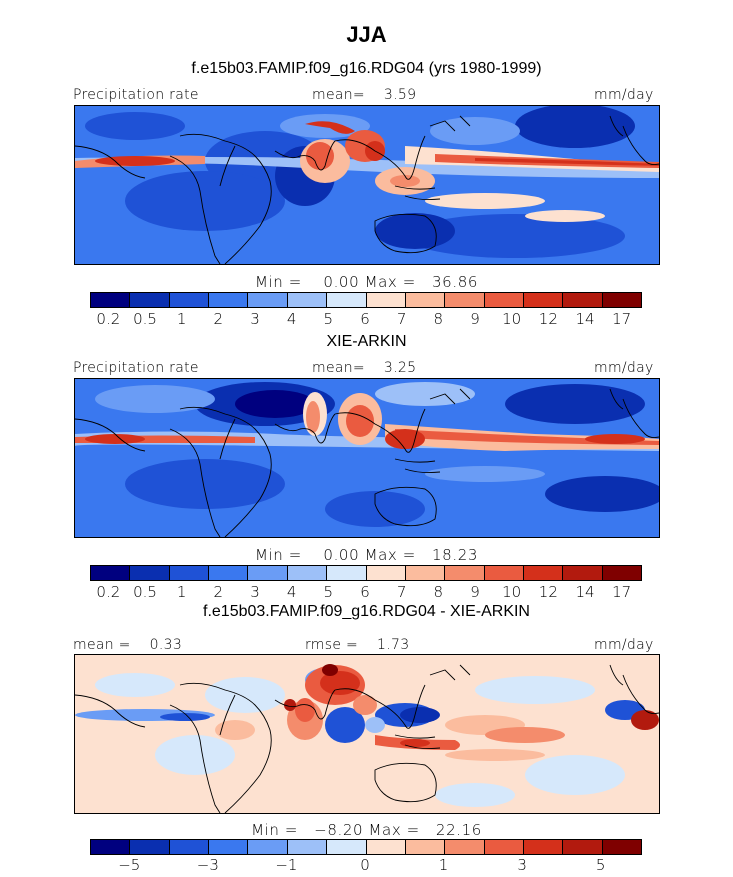  I want to click on panel3-colorbar, so click(366, 847).